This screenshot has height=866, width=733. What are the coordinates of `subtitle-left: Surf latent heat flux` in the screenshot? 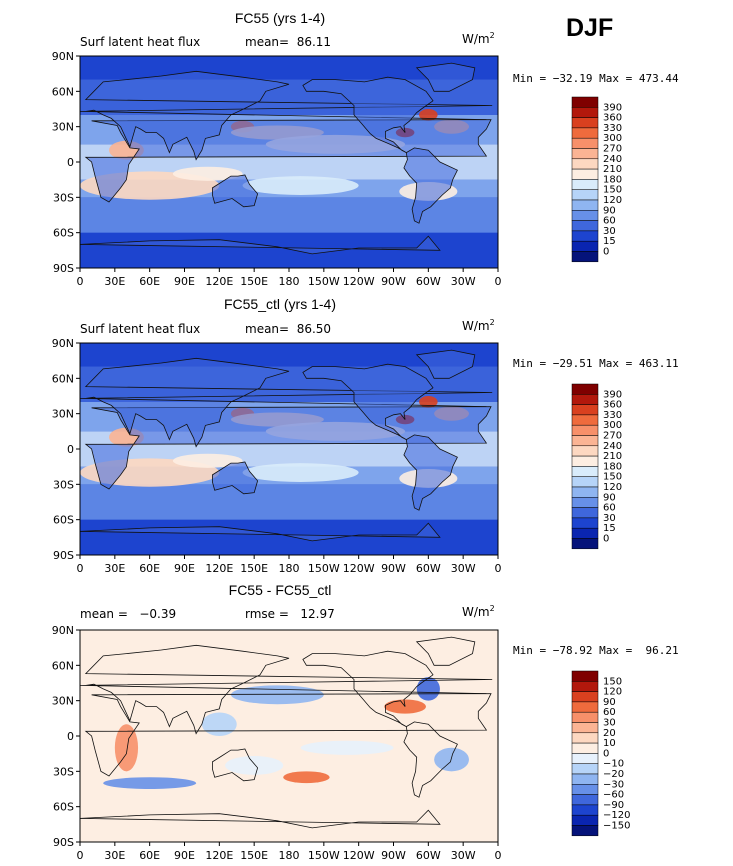 It's located at (140, 42).